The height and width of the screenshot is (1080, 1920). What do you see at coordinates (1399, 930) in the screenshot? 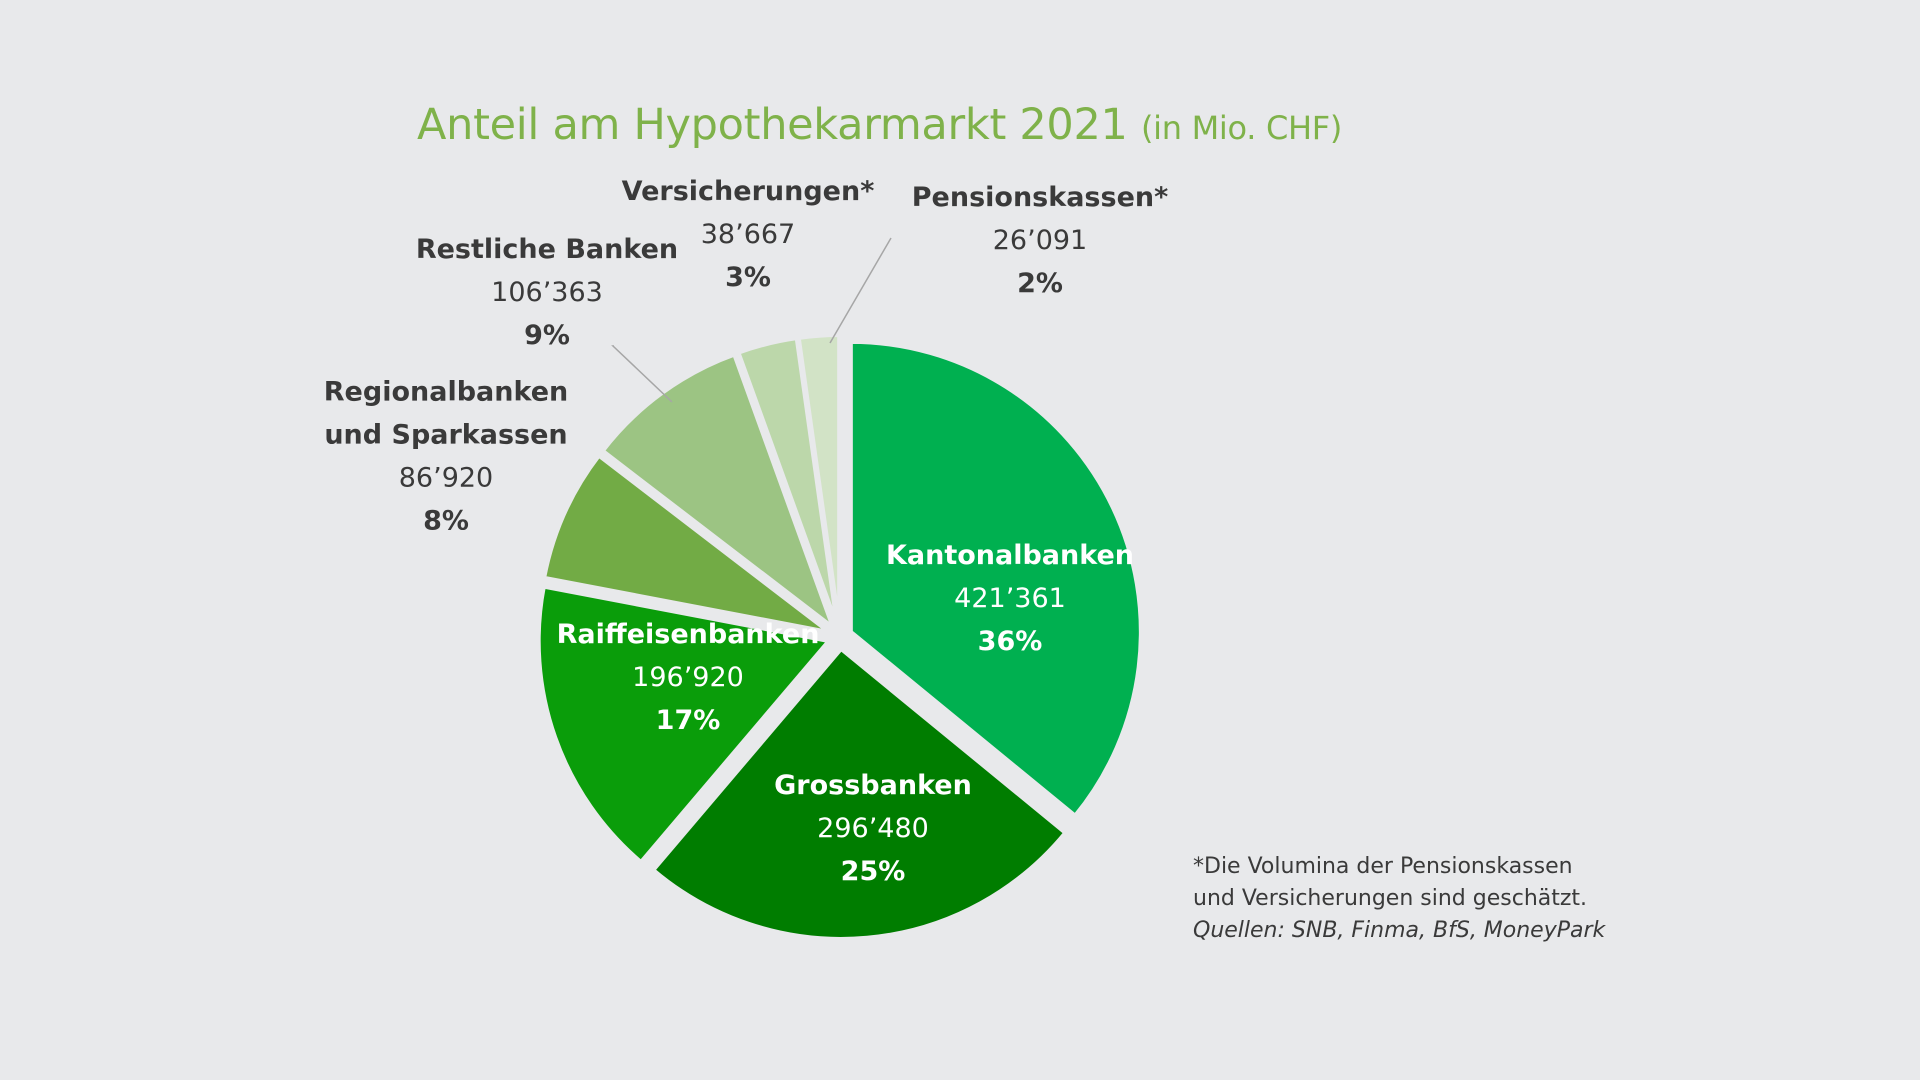
I see `footnote-sources: Quellen: SNB, Finma, BfS, MoneyPark` at bounding box center [1399, 930].